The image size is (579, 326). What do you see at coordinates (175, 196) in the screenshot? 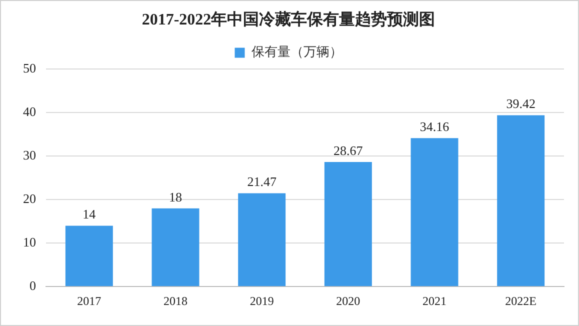
I see `data-label: 18` at bounding box center [175, 196].